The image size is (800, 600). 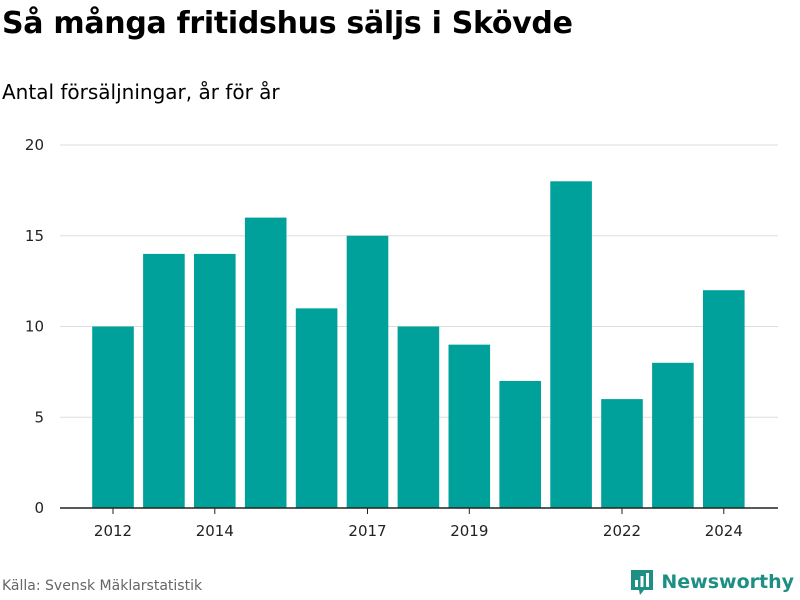 What do you see at coordinates (469, 426) in the screenshot?
I see `bar-2019` at bounding box center [469, 426].